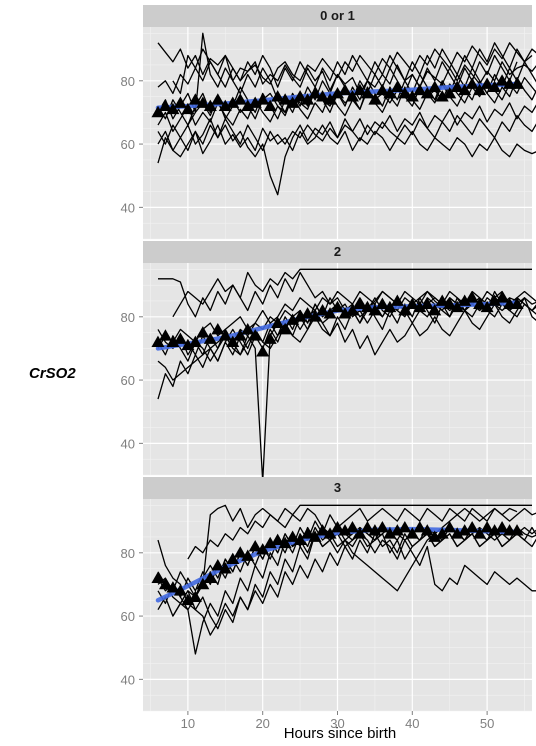  What do you see at coordinates (128, 679) in the screenshot?
I see `y-tick-label: 40` at bounding box center [128, 679].